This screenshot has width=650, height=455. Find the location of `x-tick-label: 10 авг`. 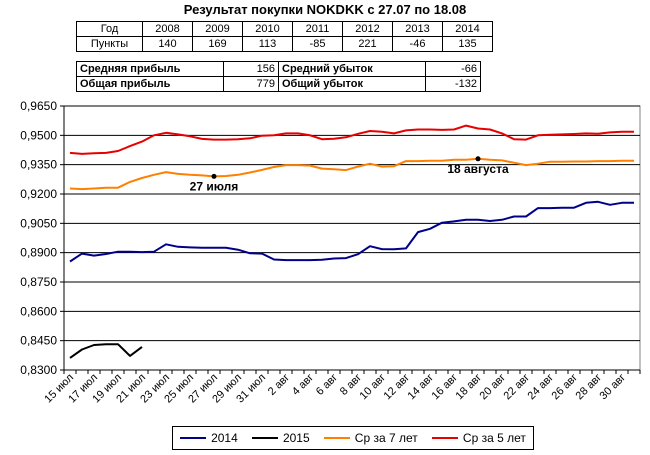

x-tick-label: 10 авг is located at coordinates (373, 387).